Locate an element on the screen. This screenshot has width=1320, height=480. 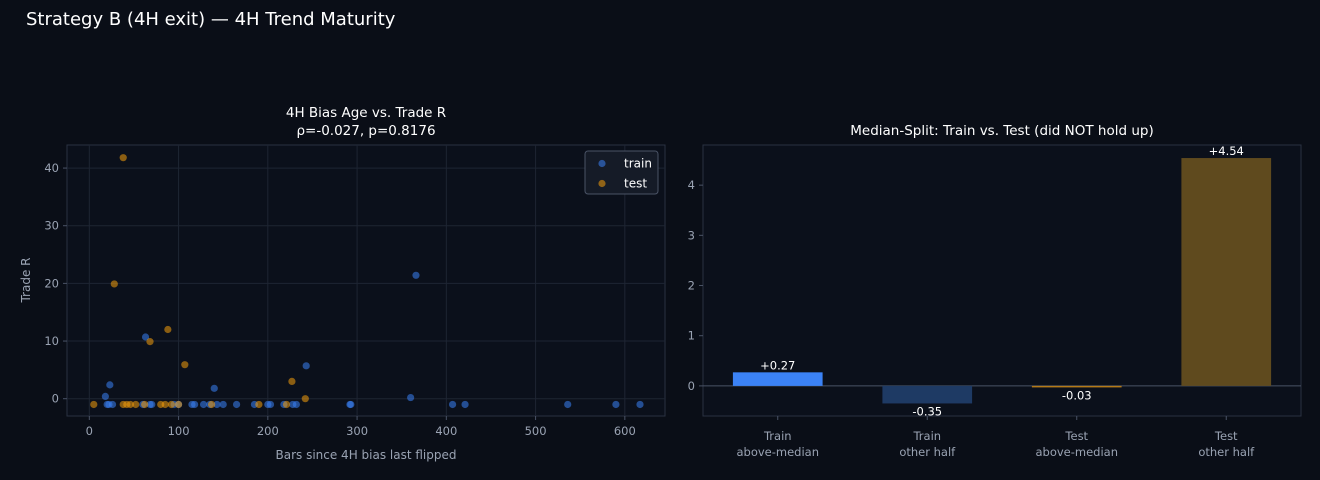
x-tick-label: 200 is located at coordinates (268, 431).